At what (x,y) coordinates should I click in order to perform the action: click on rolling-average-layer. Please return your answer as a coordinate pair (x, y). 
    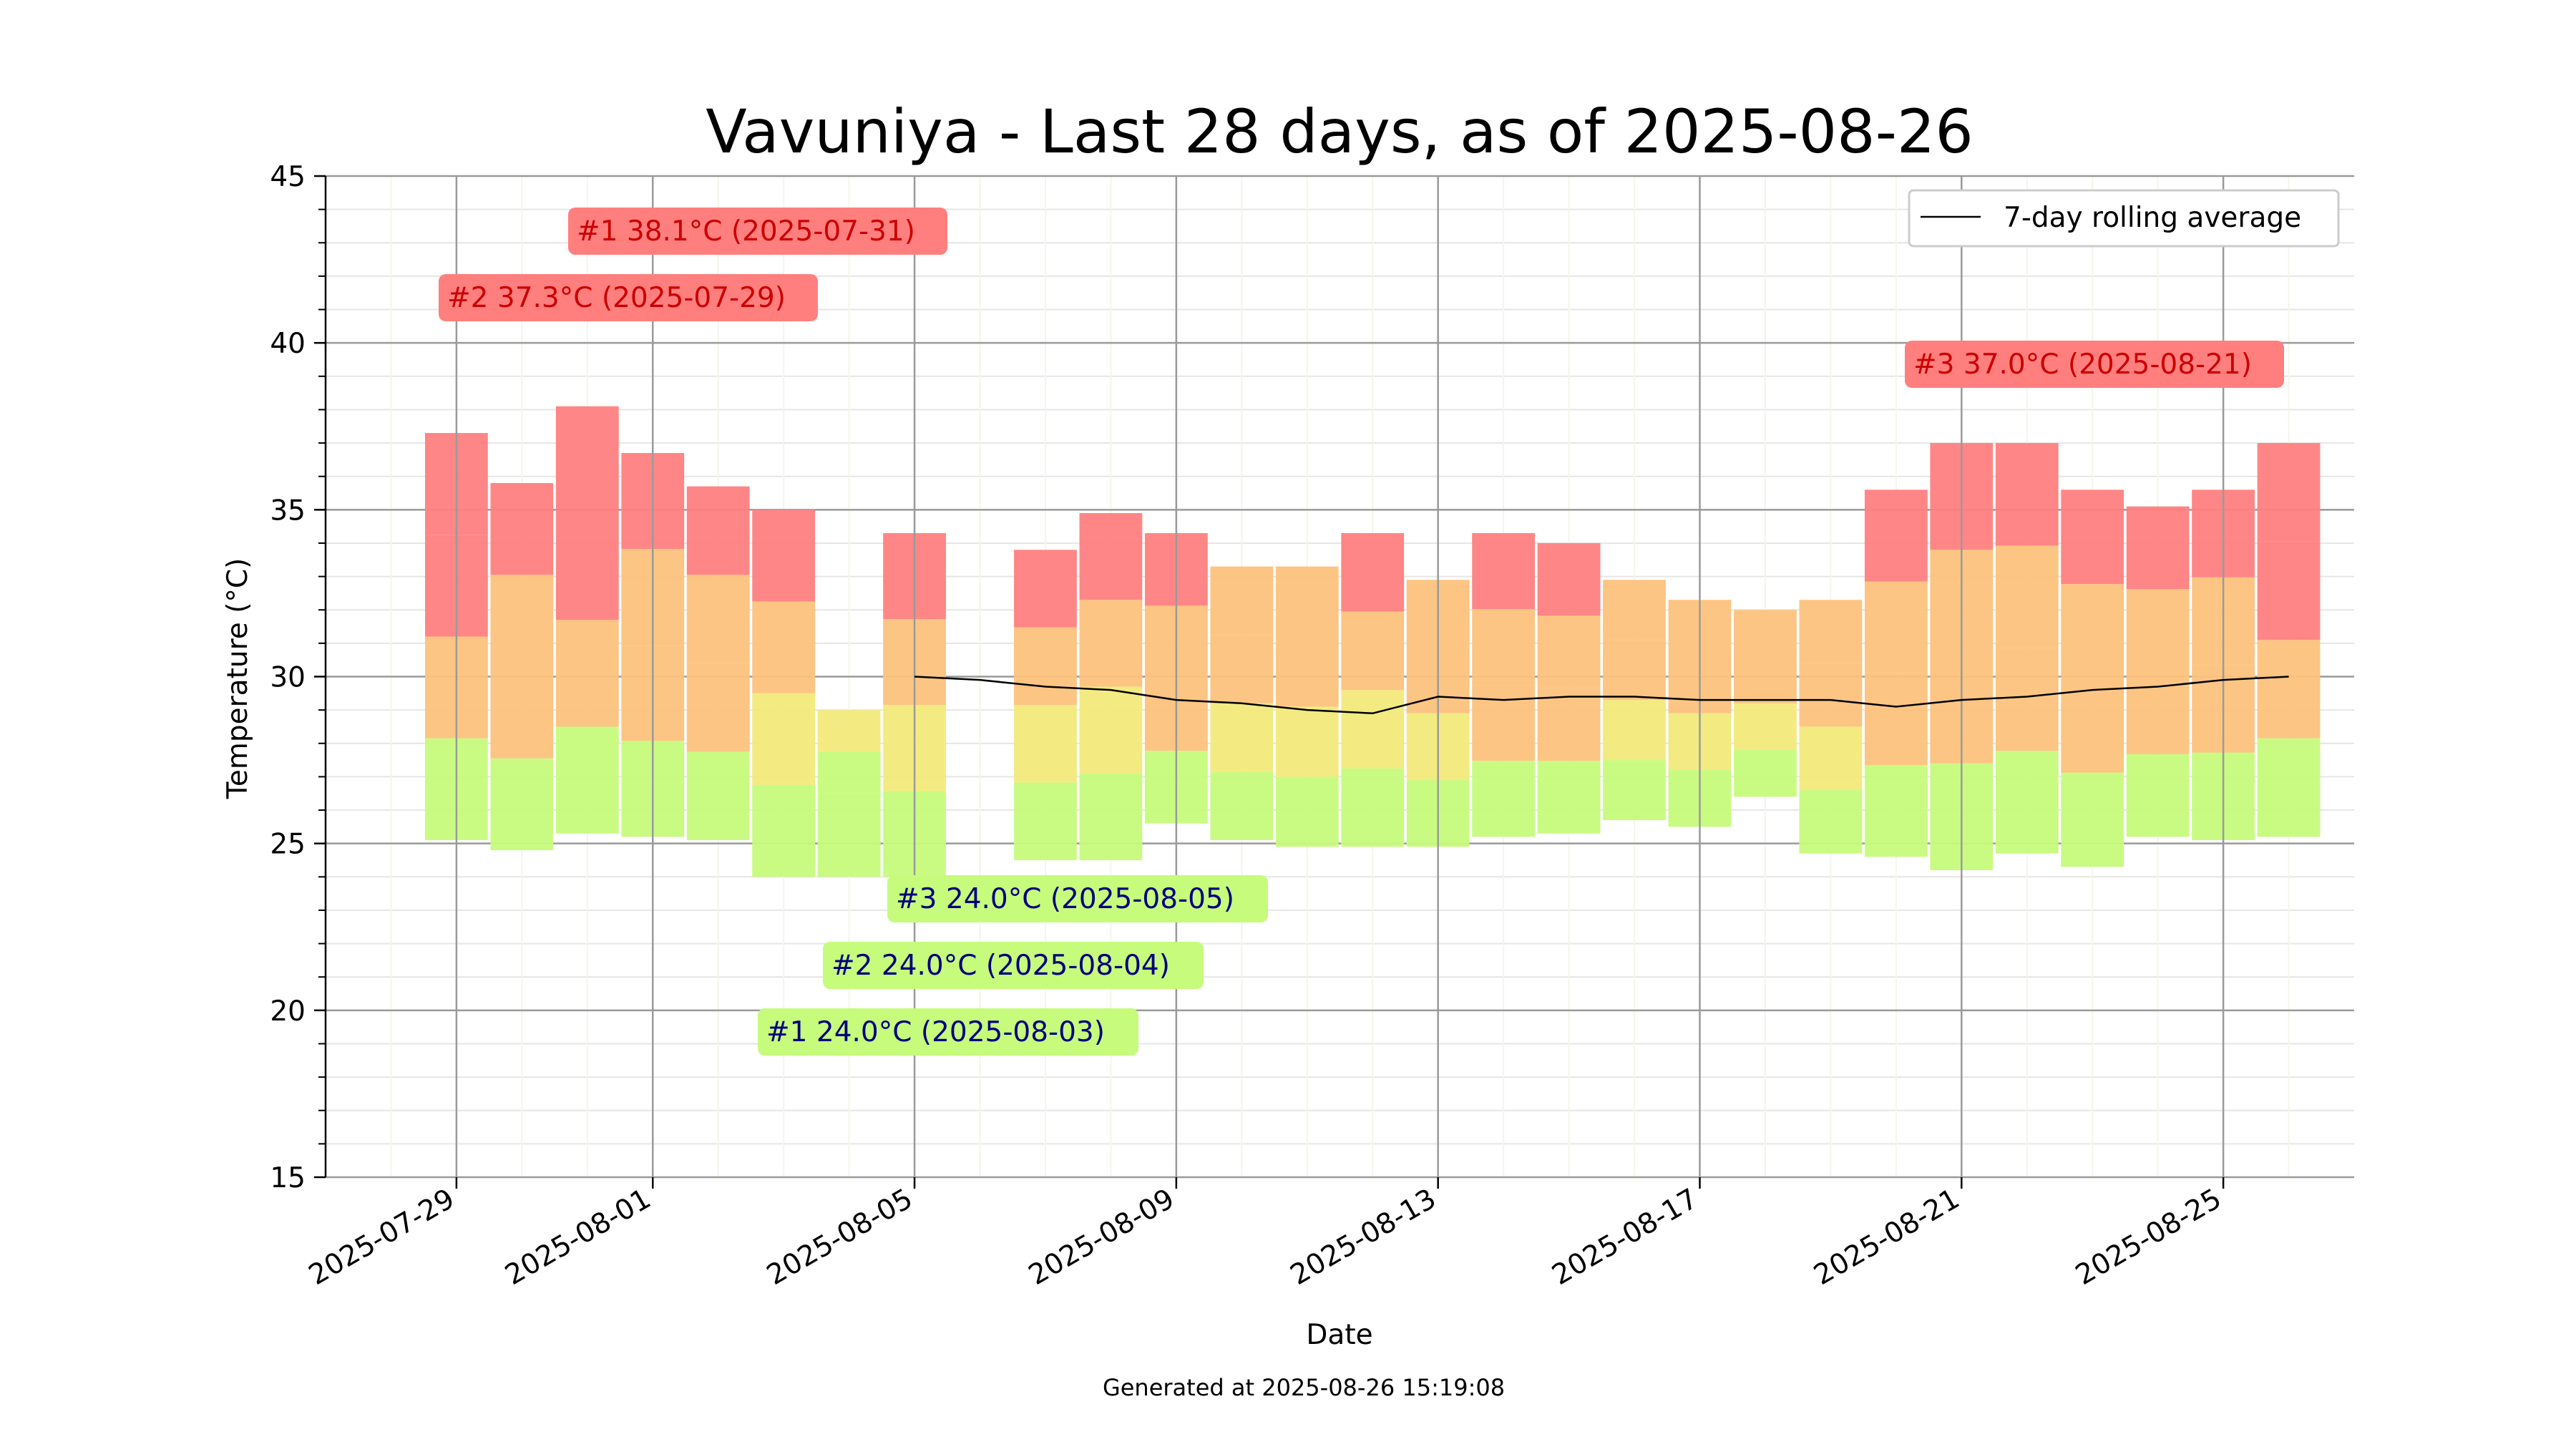
    Looking at the image, I should click on (1601, 695).